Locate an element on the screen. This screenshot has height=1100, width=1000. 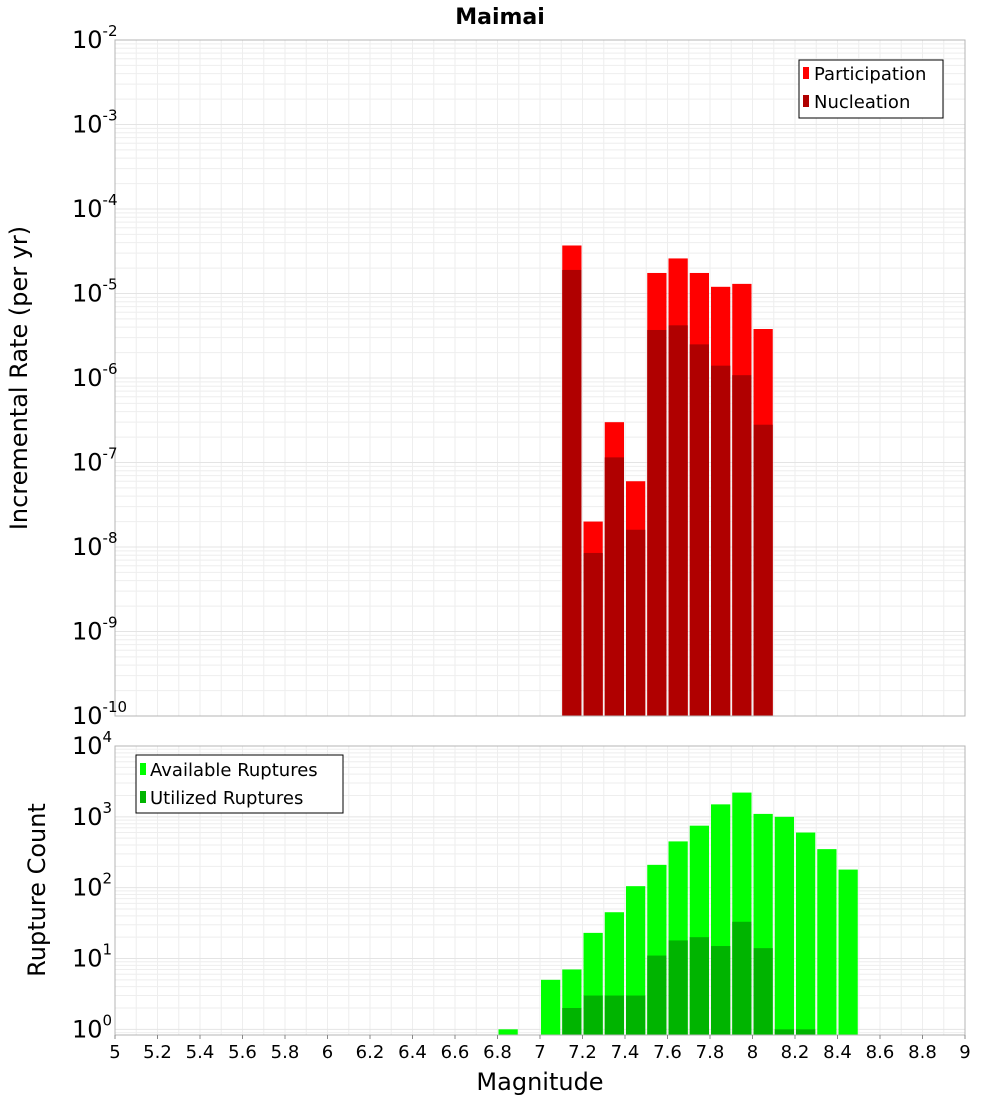
x-tick-label: 8.2 is located at coordinates (795, 1052).